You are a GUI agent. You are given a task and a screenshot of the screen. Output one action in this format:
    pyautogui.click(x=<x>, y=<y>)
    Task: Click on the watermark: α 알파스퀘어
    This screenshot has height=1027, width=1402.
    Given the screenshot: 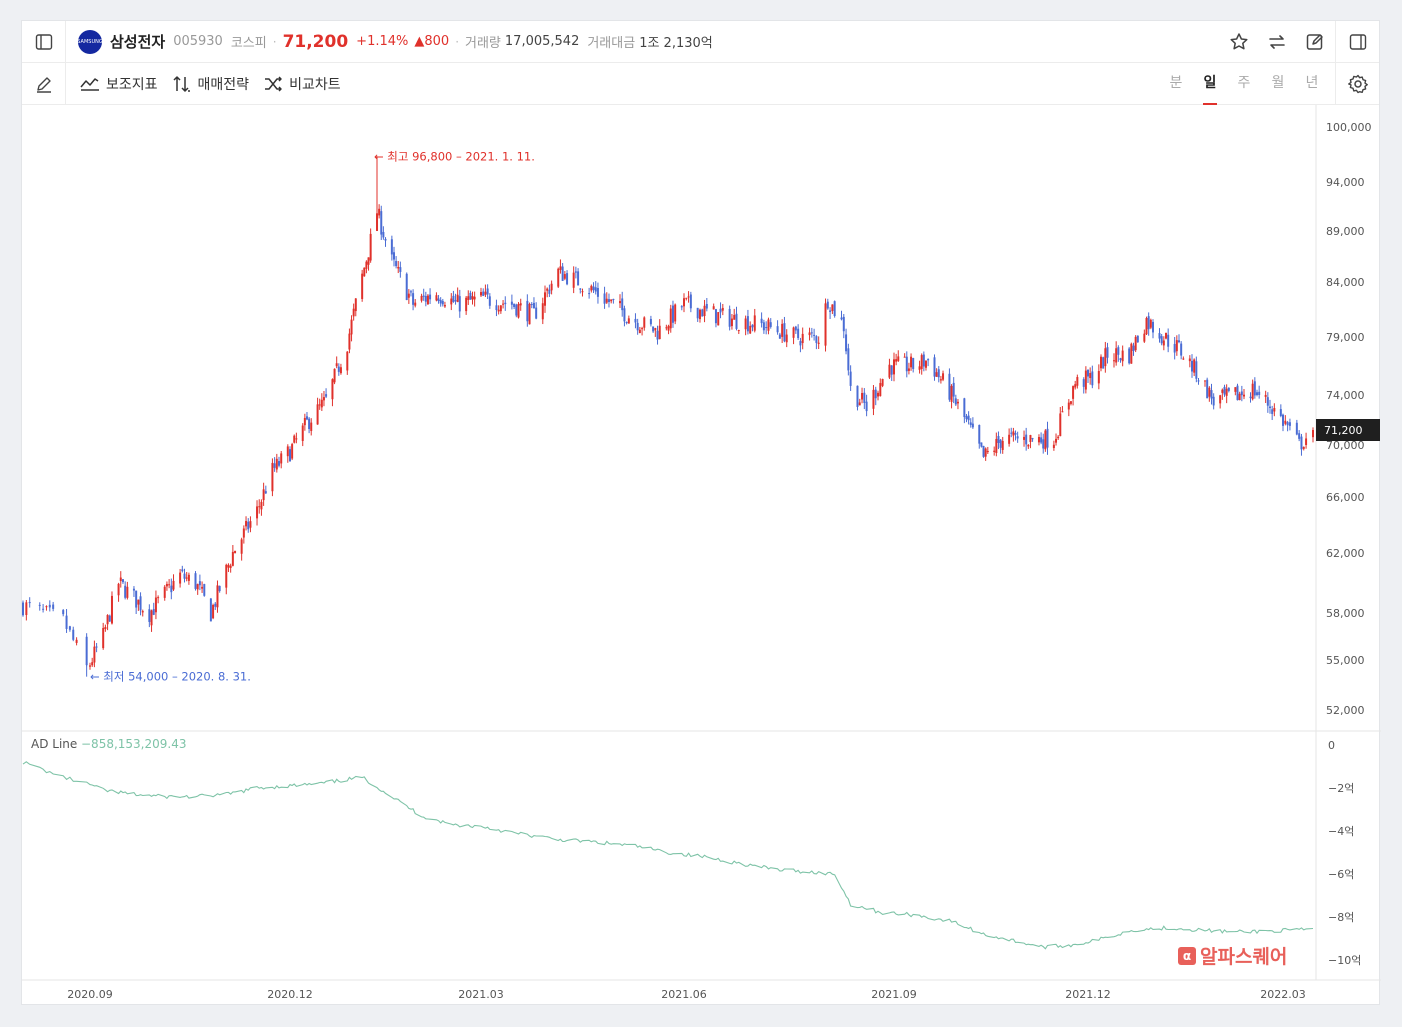 What is the action you would take?
    pyautogui.click(x=1232, y=955)
    